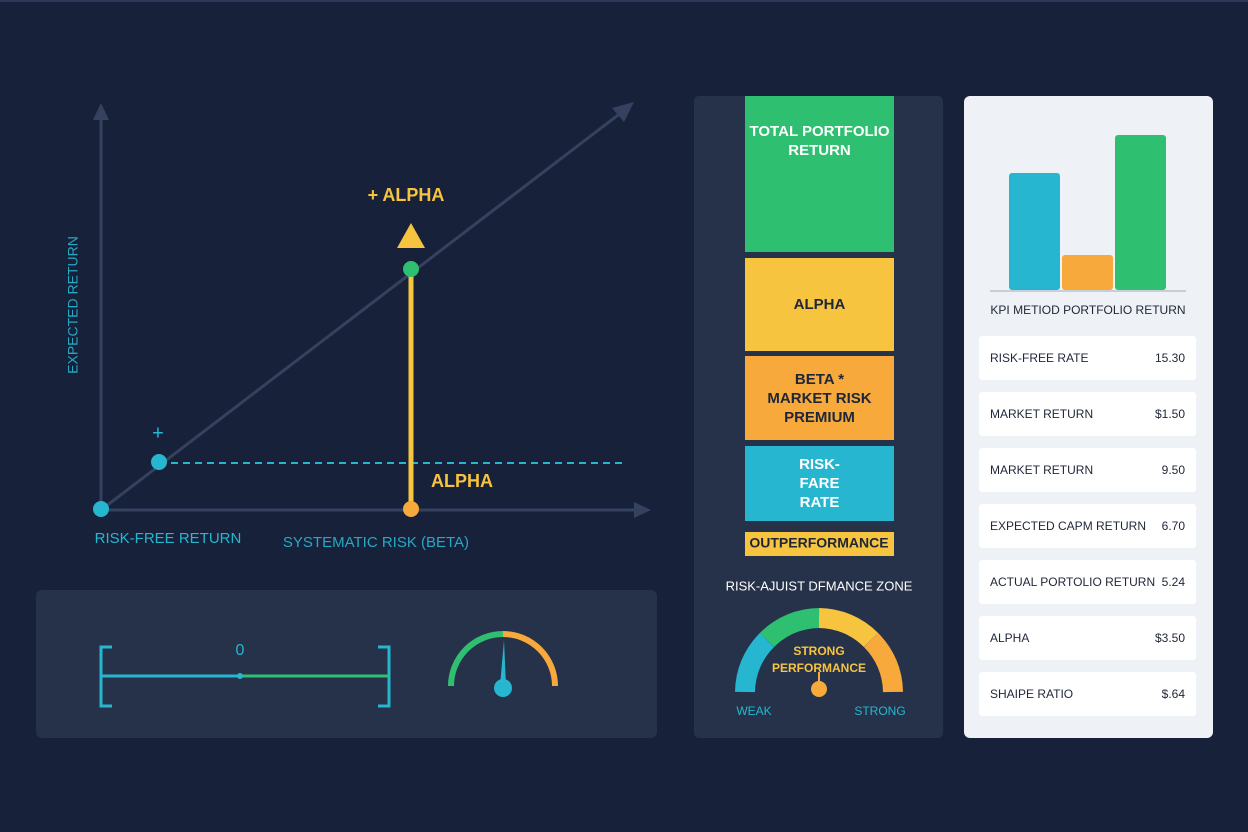 The width and height of the screenshot is (1248, 832). What do you see at coordinates (1173, 526) in the screenshot?
I see `kpi-value: 6.70` at bounding box center [1173, 526].